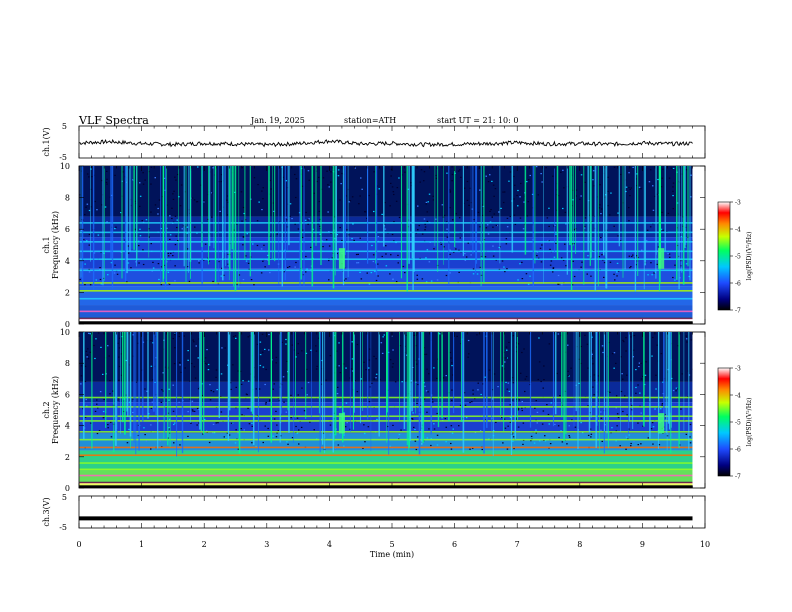 The width and height of the screenshot is (792, 612). What do you see at coordinates (749, 256) in the screenshot?
I see `colorbar-ch1-label: log(PSD)(V²/Hz)` at bounding box center [749, 256].